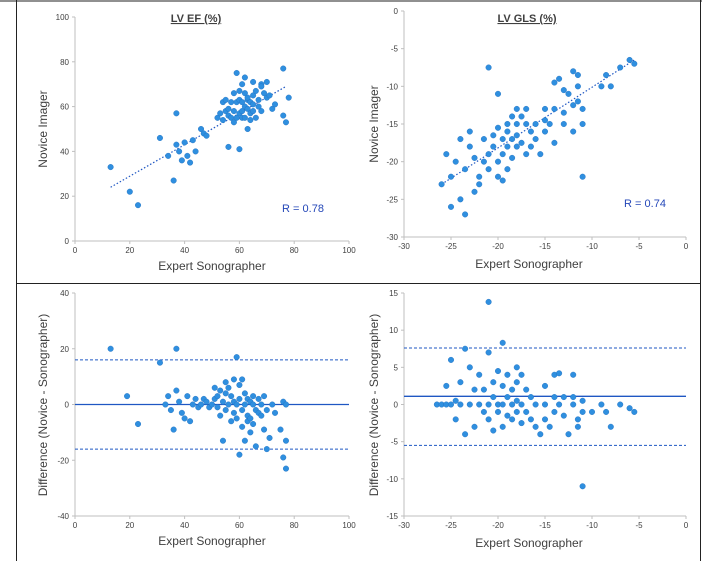 This screenshot has width=702, height=561. I want to click on y-tick-label: 40, so click(64, 151).